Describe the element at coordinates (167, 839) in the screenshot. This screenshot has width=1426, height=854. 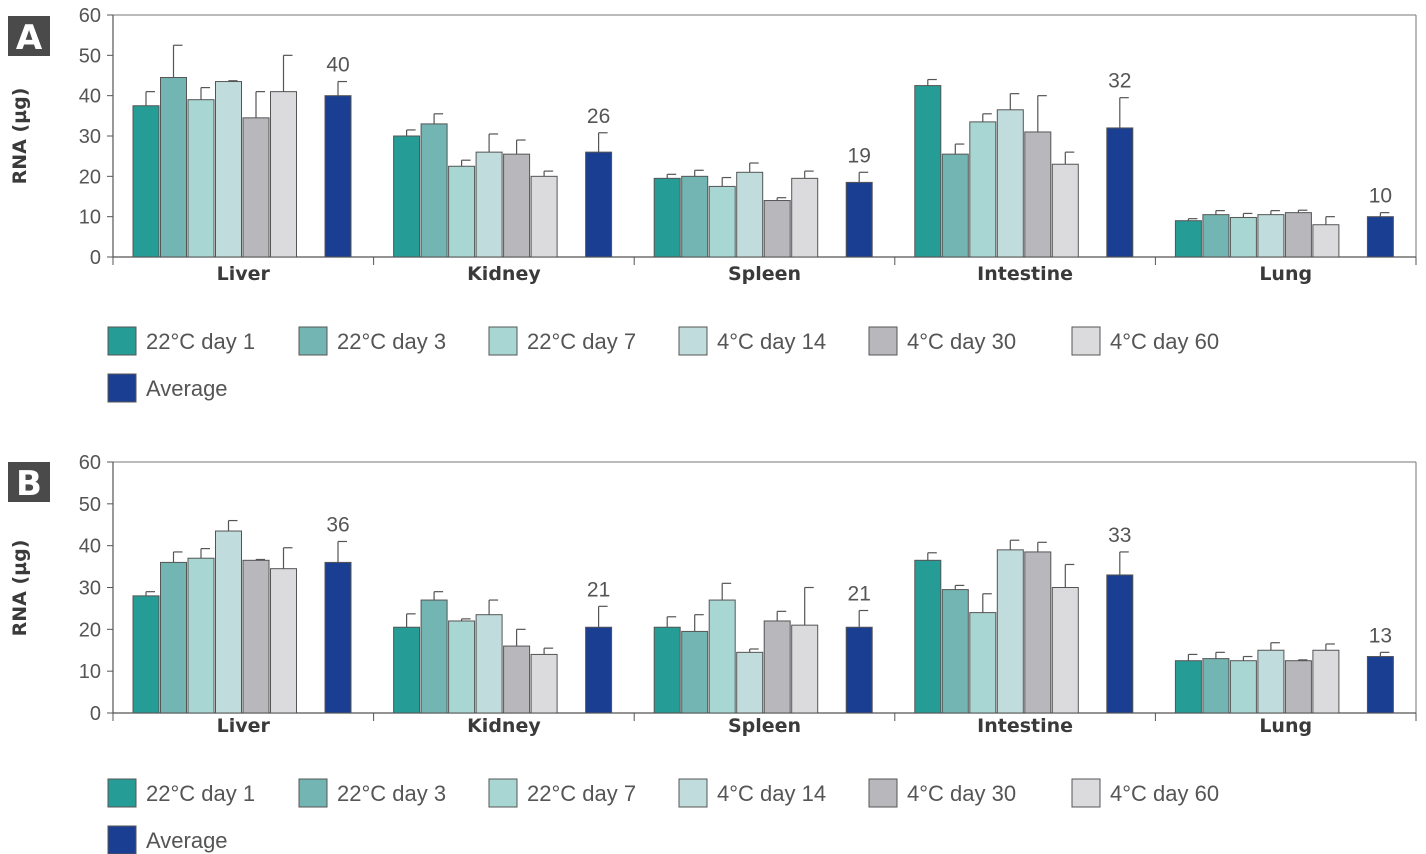
I see `legend-item: Average` at that location.